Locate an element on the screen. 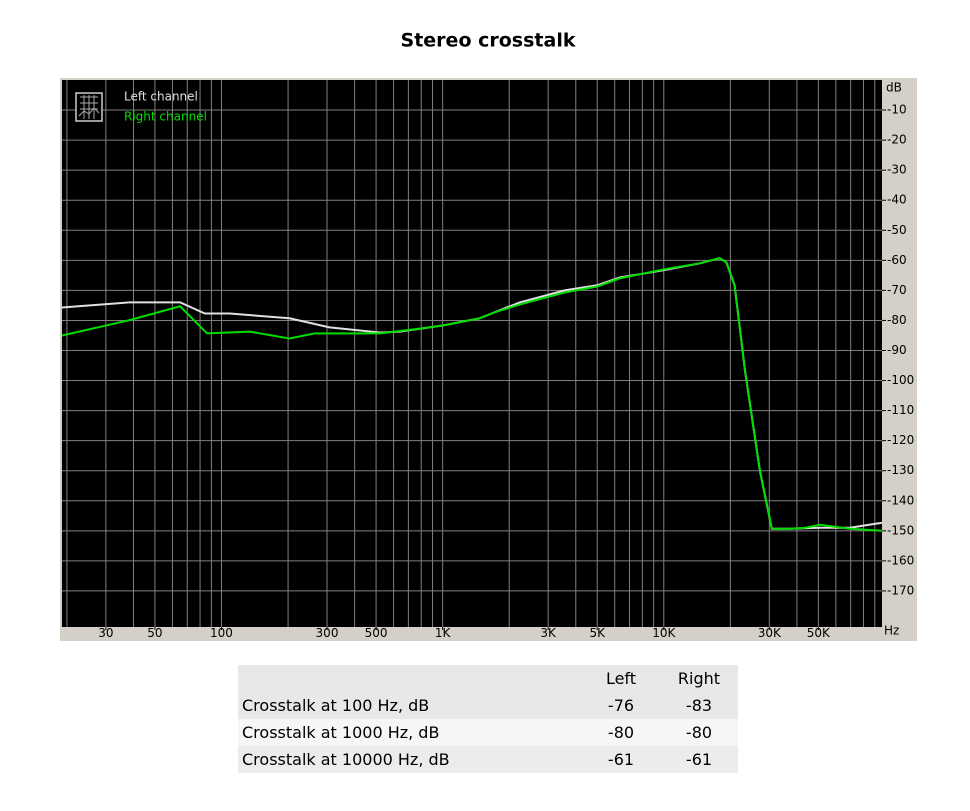 The image size is (970, 811). y-tick-label: -100 is located at coordinates (900, 380).